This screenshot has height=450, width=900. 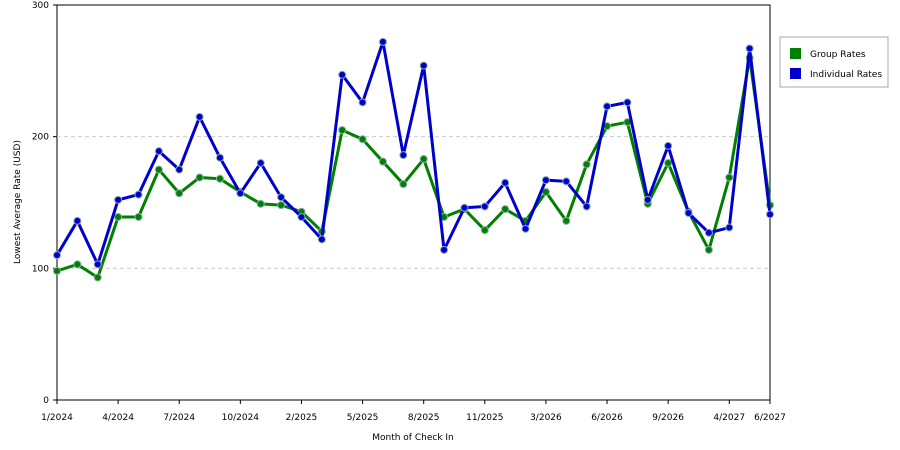 What do you see at coordinates (424, 418) in the screenshot?
I see `x-tick-label: 8/2025` at bounding box center [424, 418].